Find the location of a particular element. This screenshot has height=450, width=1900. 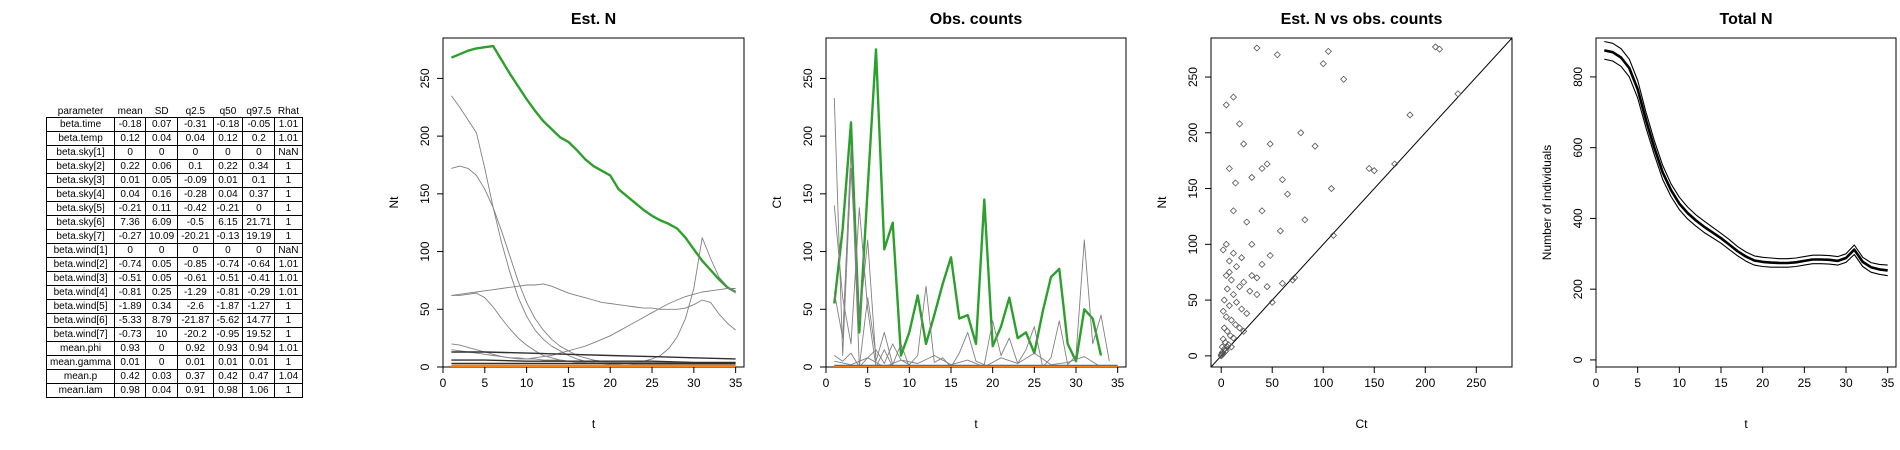

x-tick-label: 25 is located at coordinates (1035, 383).